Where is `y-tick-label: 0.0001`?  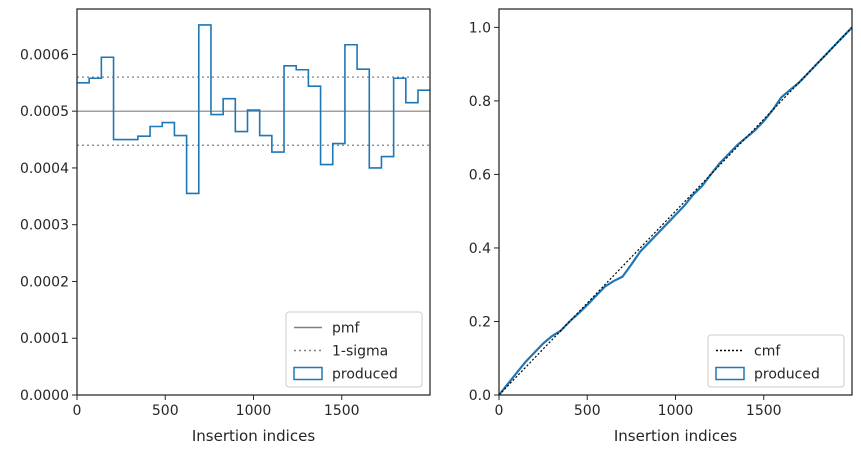 y-tick-label: 0.0001 is located at coordinates (44, 339).